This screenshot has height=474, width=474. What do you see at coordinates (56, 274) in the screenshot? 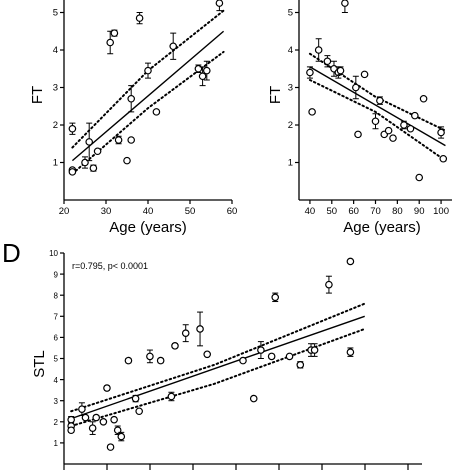
I see `y-tick-label: 9` at bounding box center [56, 274].